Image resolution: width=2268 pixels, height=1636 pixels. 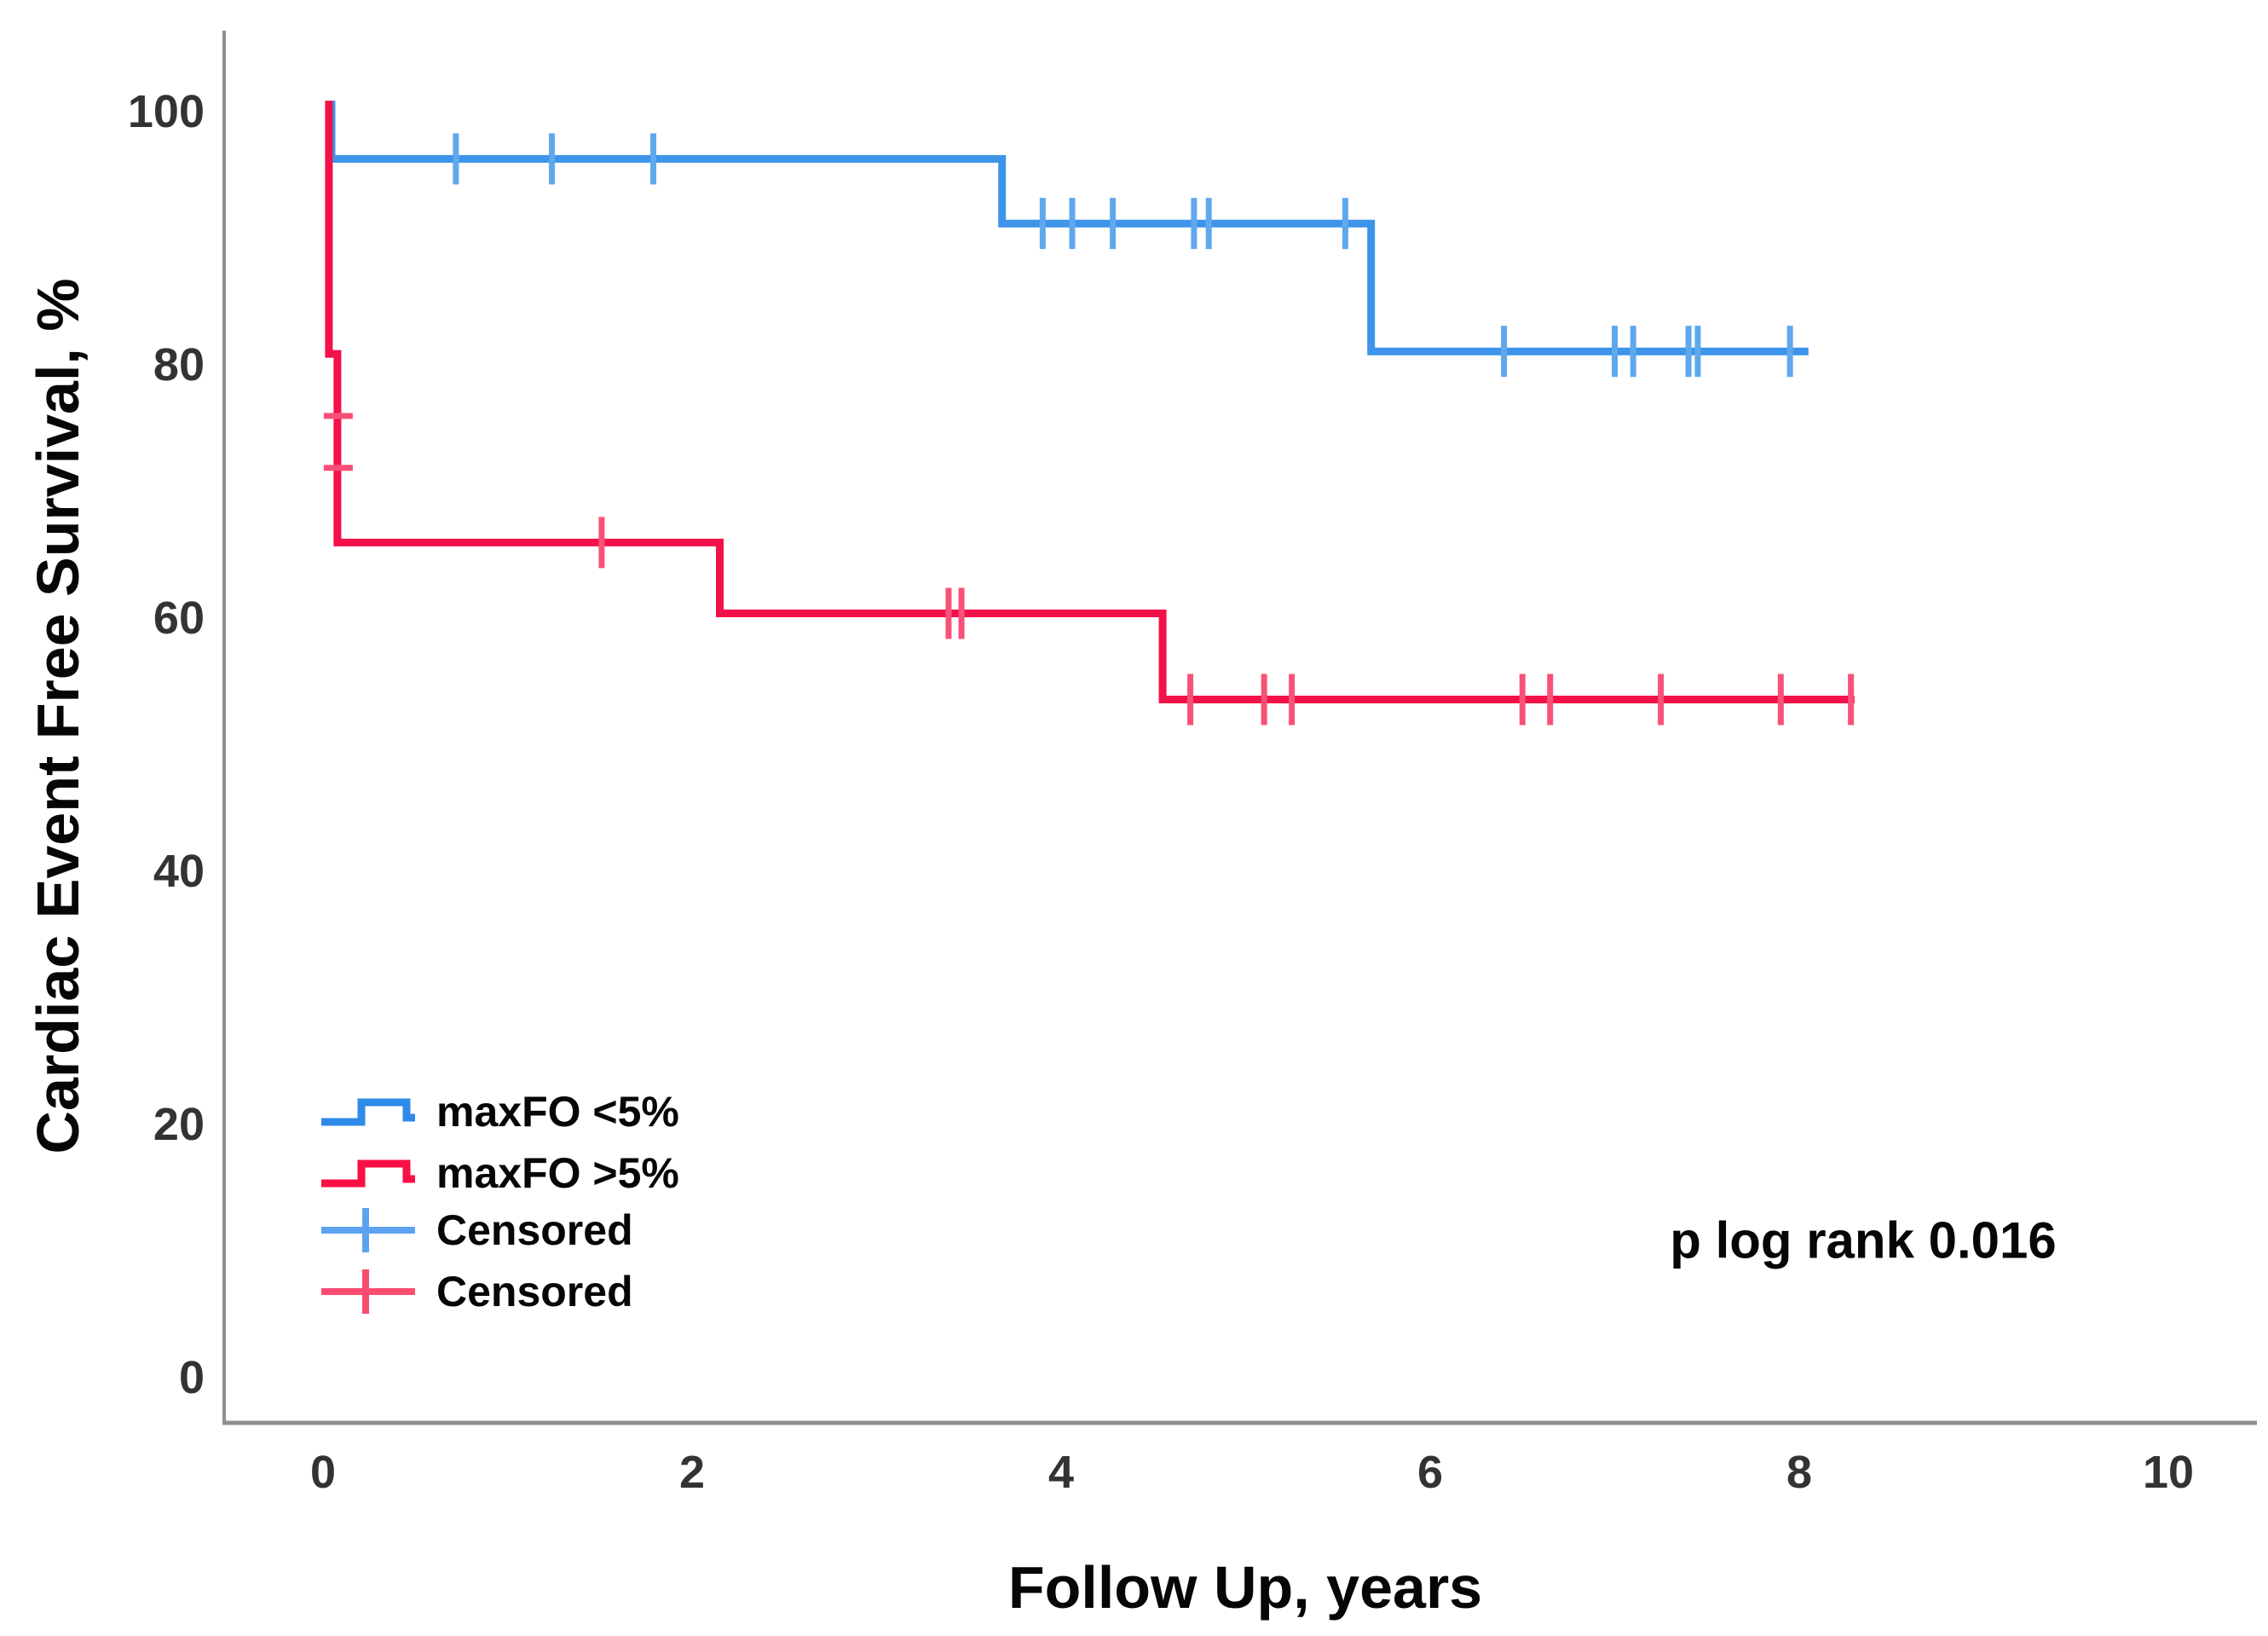 I want to click on legend-label-2: Censored, so click(x=534, y=1230).